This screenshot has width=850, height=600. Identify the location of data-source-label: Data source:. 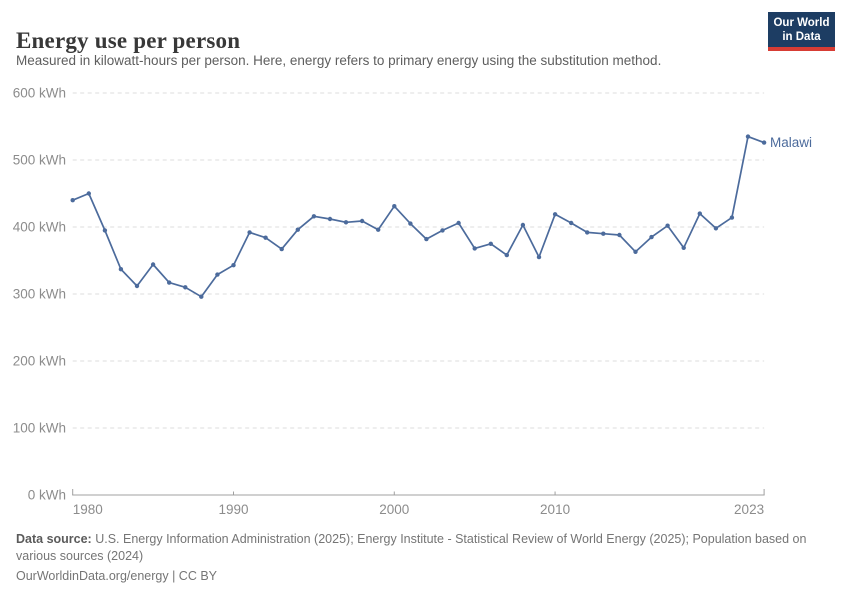
(54, 539).